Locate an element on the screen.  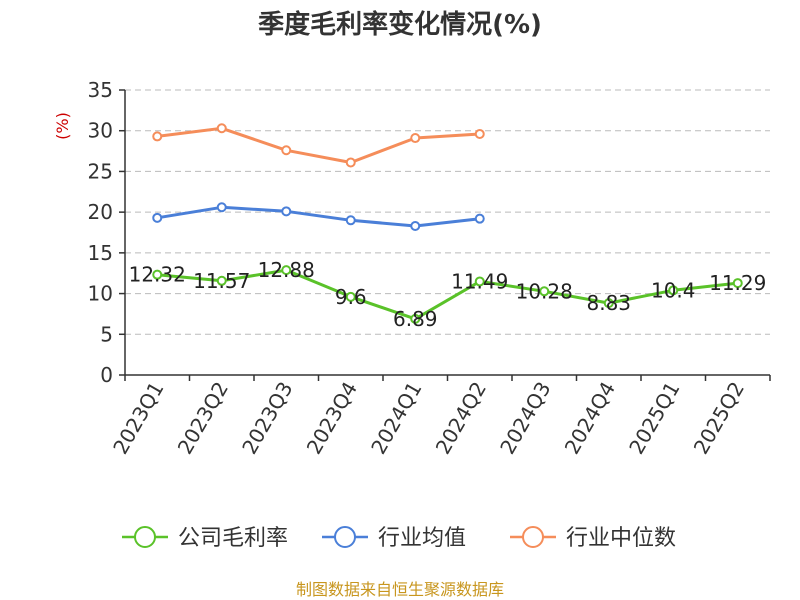
y-tick-label-20: 20 is located at coordinates (100, 212).